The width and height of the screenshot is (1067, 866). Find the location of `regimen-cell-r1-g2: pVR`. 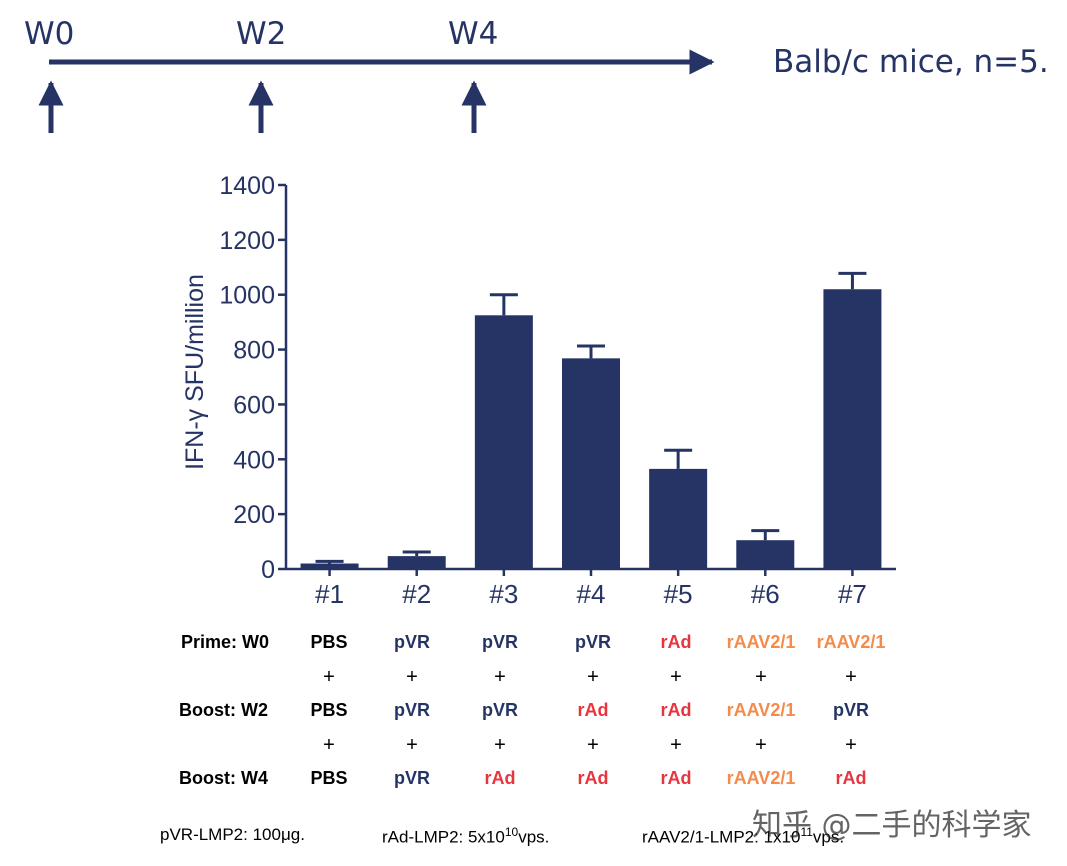

regimen-cell-r1-g2: pVR is located at coordinates (412, 642).